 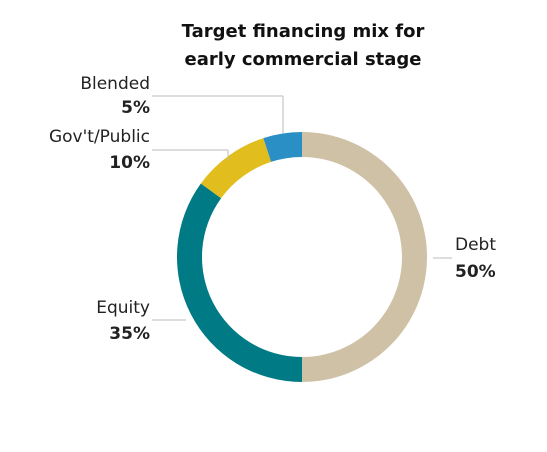 What do you see at coordinates (135, 108) in the screenshot?
I see `value-label: 5%` at bounding box center [135, 108].